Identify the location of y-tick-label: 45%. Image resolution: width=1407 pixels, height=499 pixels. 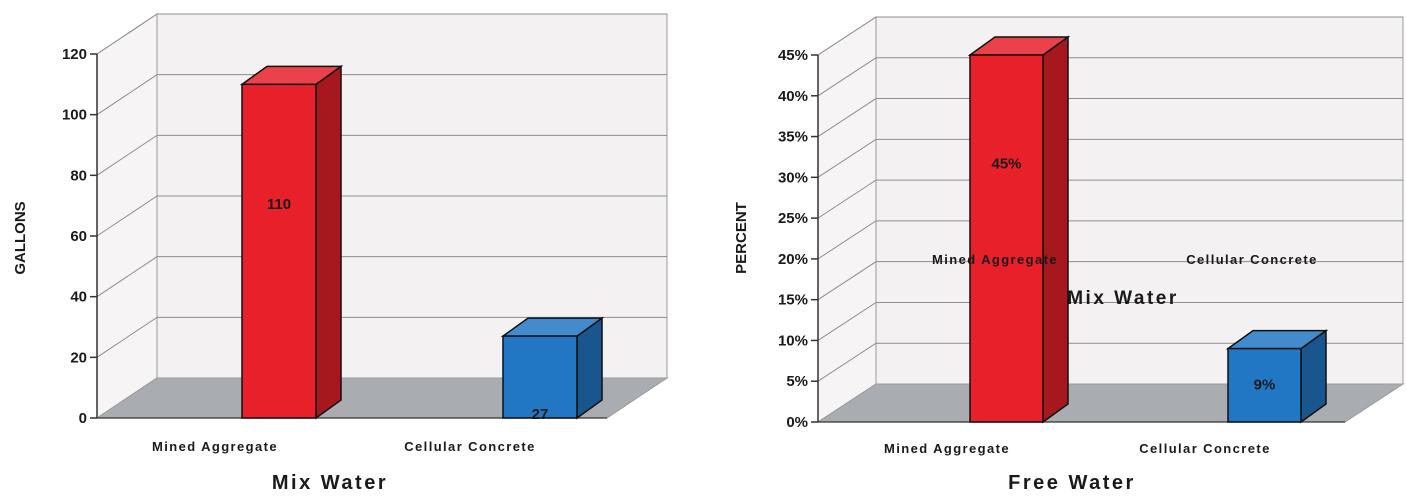
(793, 55).